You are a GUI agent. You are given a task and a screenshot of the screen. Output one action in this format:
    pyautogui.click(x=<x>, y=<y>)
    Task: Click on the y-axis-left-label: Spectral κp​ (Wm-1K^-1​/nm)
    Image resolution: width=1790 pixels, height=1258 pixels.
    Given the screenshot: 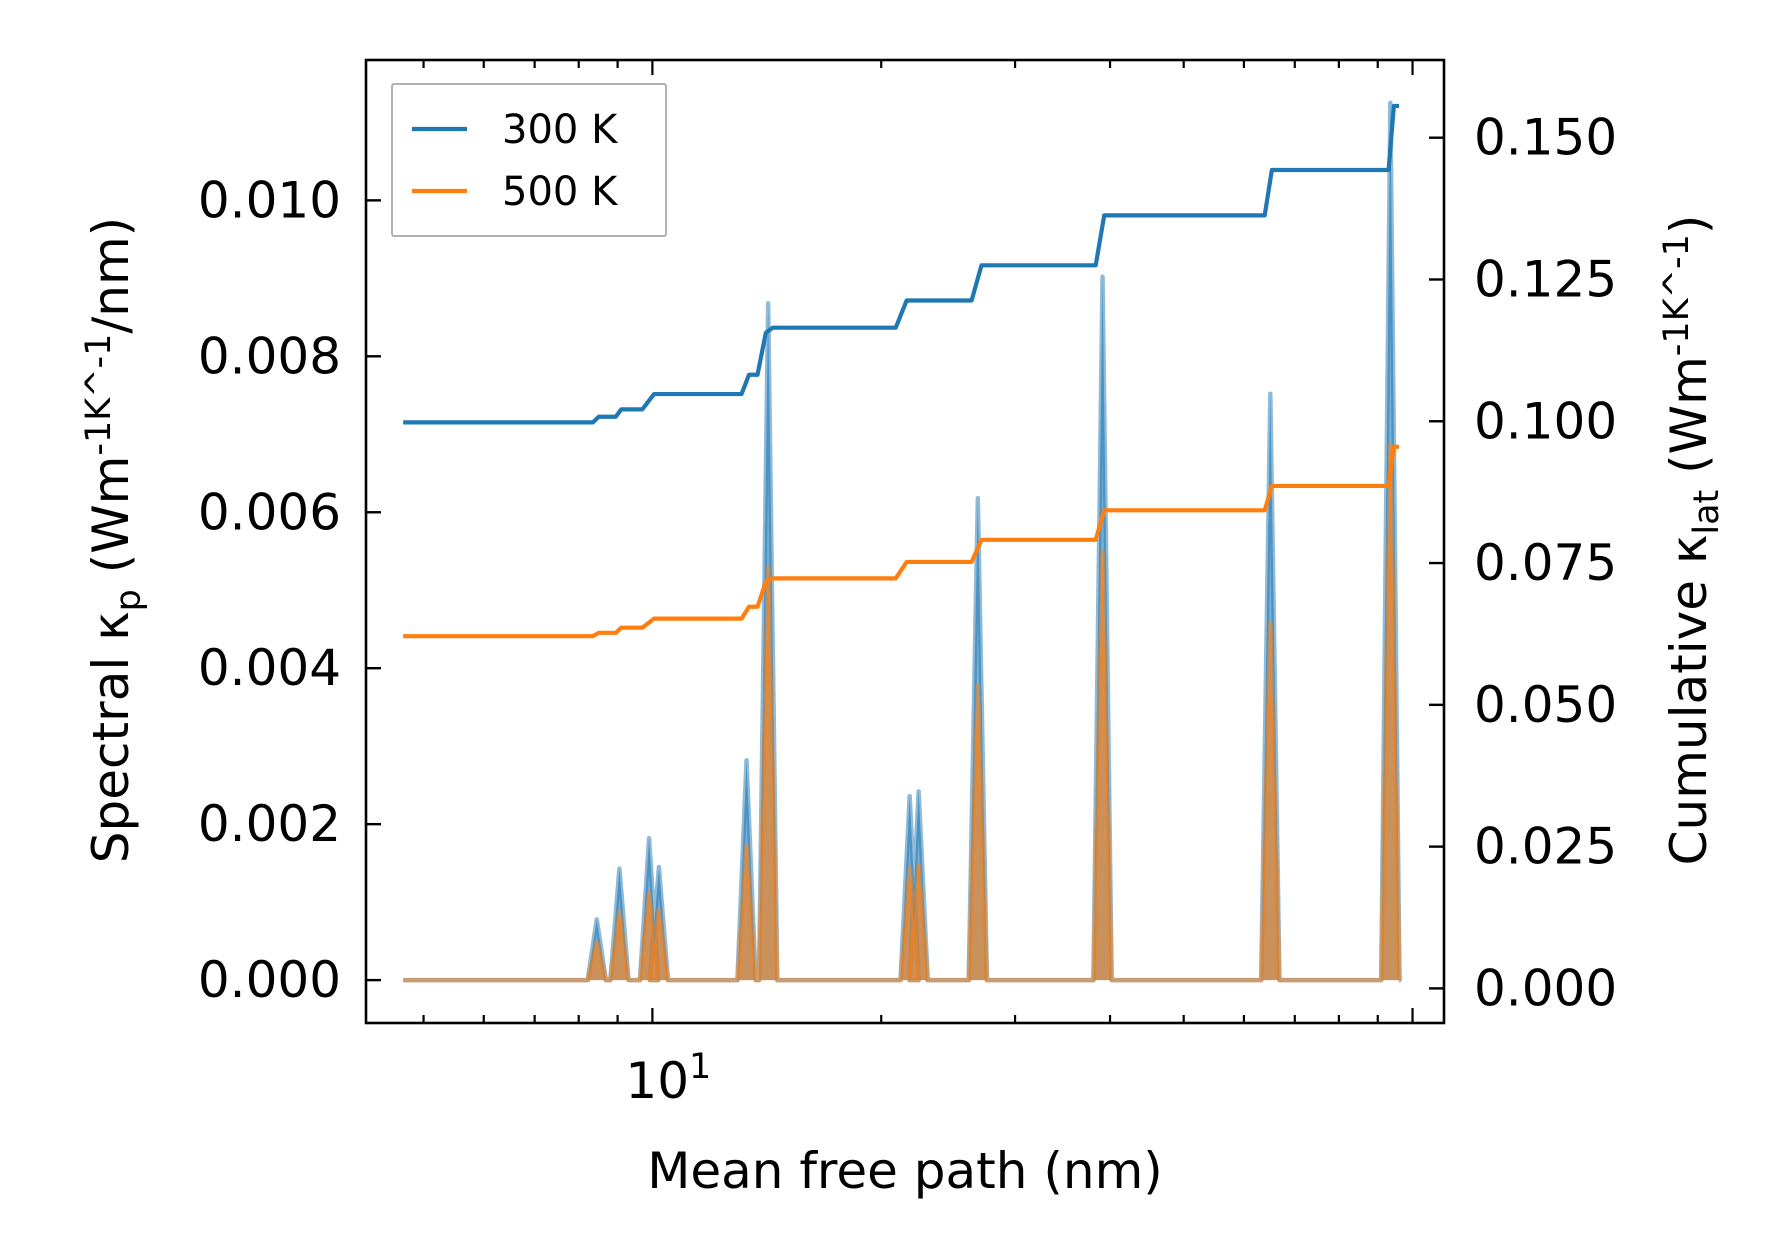 What is the action you would take?
    pyautogui.click(x=114, y=540)
    